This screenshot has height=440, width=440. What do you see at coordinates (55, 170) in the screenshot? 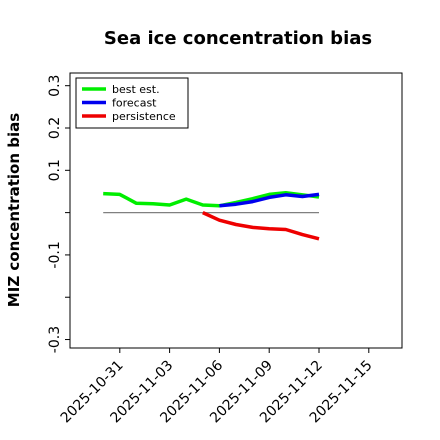
I see `y-tick-label: 0.1` at bounding box center [55, 170].